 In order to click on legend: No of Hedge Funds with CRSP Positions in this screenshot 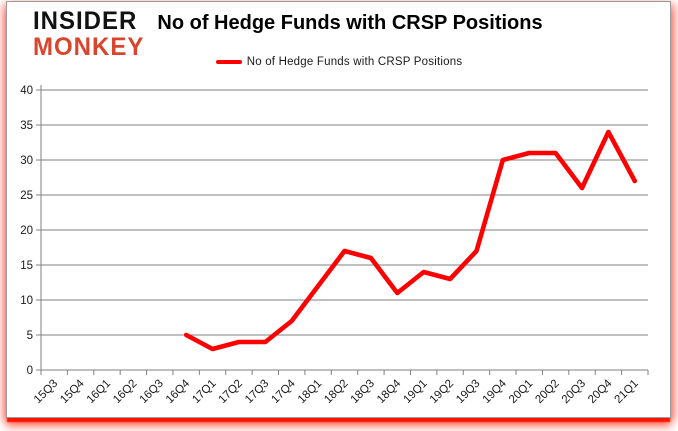, I will do `click(339, 62)`.